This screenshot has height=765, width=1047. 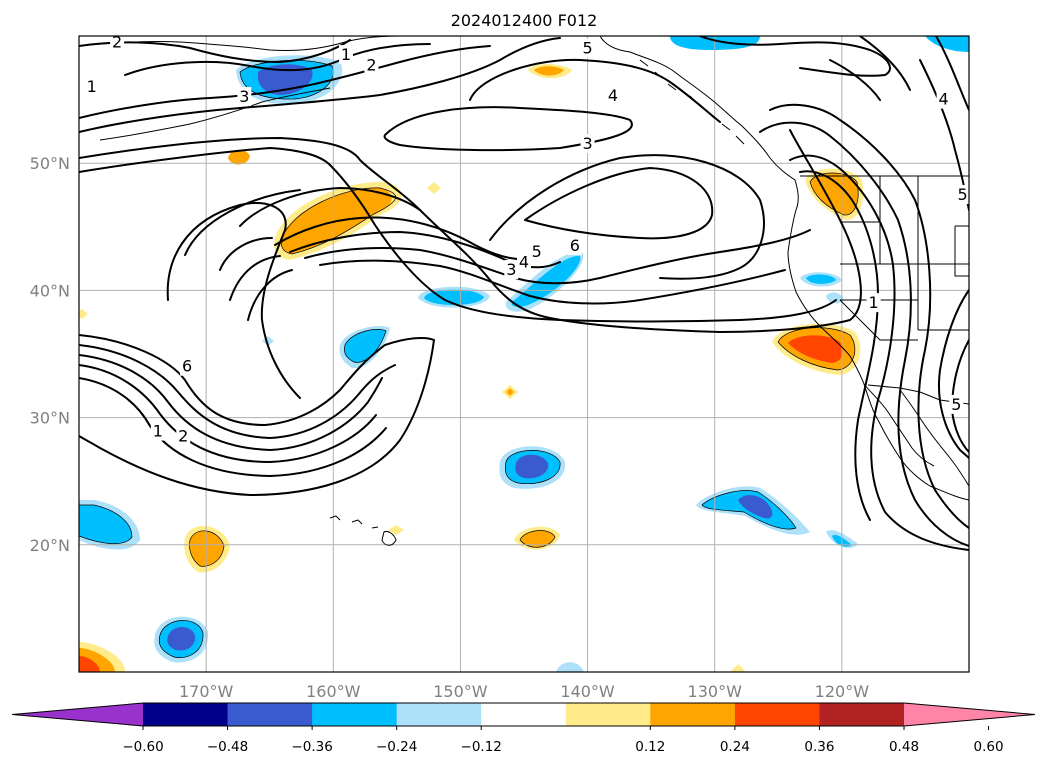 What do you see at coordinates (735, 747) in the screenshot?
I see `colorbar-tick-label: 0.24` at bounding box center [735, 747].